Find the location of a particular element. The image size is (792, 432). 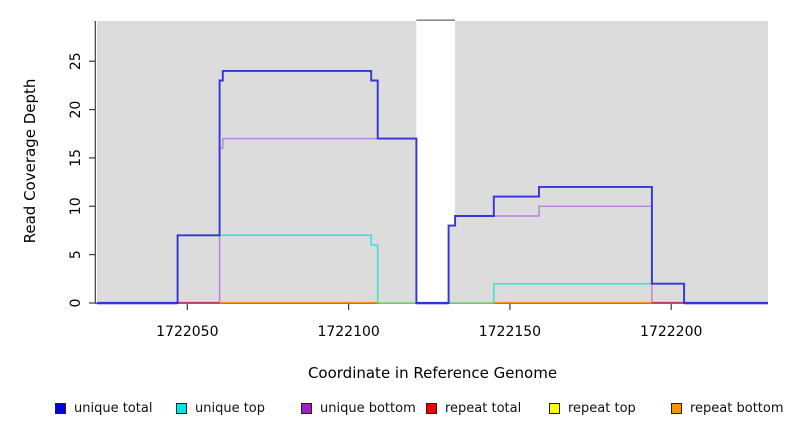

y-tick-label: 10 is located at coordinates (76, 206).